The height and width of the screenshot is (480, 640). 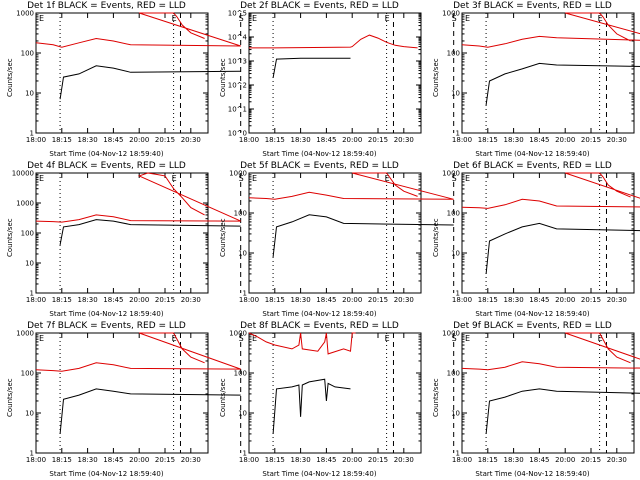 What do you see at coordinates (532, 326) in the screenshot?
I see `panel-title: Det 9f BLACK = Events, RED = LLD` at bounding box center [532, 326].